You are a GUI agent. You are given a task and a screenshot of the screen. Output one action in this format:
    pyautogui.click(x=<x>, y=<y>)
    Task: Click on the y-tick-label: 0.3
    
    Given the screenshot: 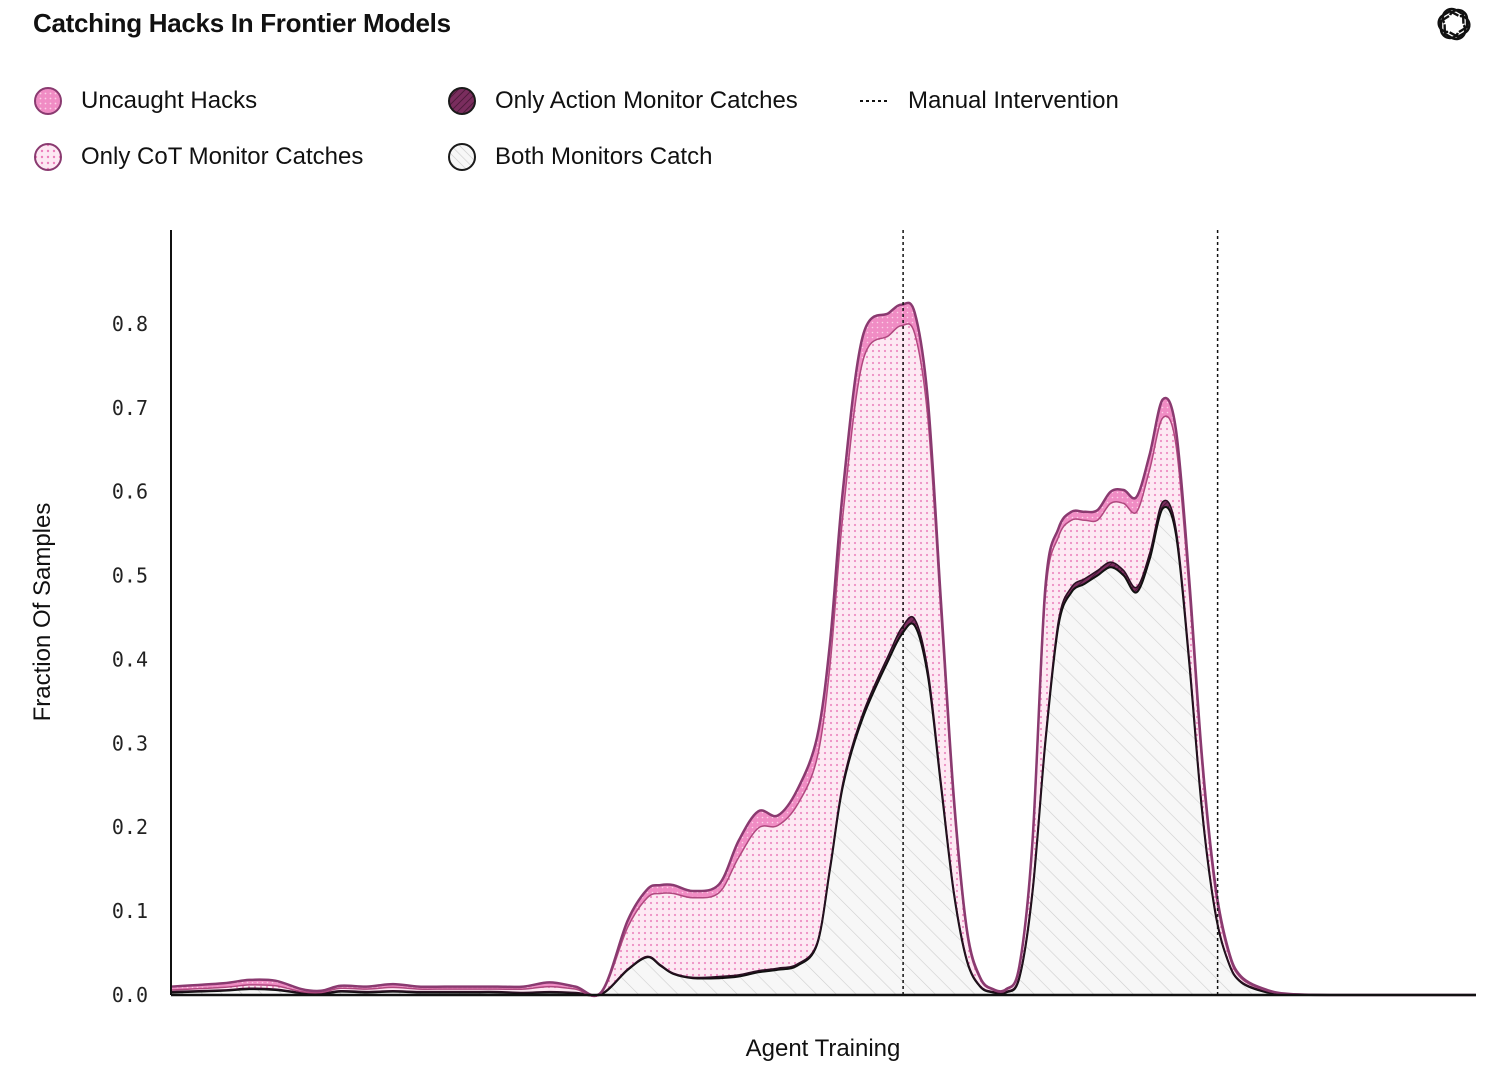 What is the action you would take?
    pyautogui.click(x=130, y=743)
    